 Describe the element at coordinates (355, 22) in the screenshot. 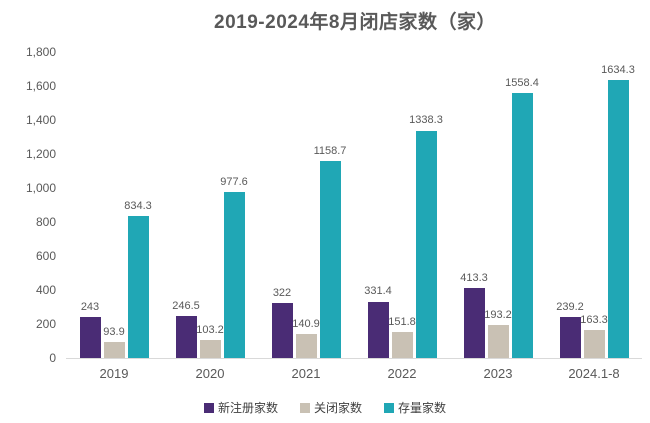

I see `chart-title: 2019-2024年8月闭店家数（家）` at that location.